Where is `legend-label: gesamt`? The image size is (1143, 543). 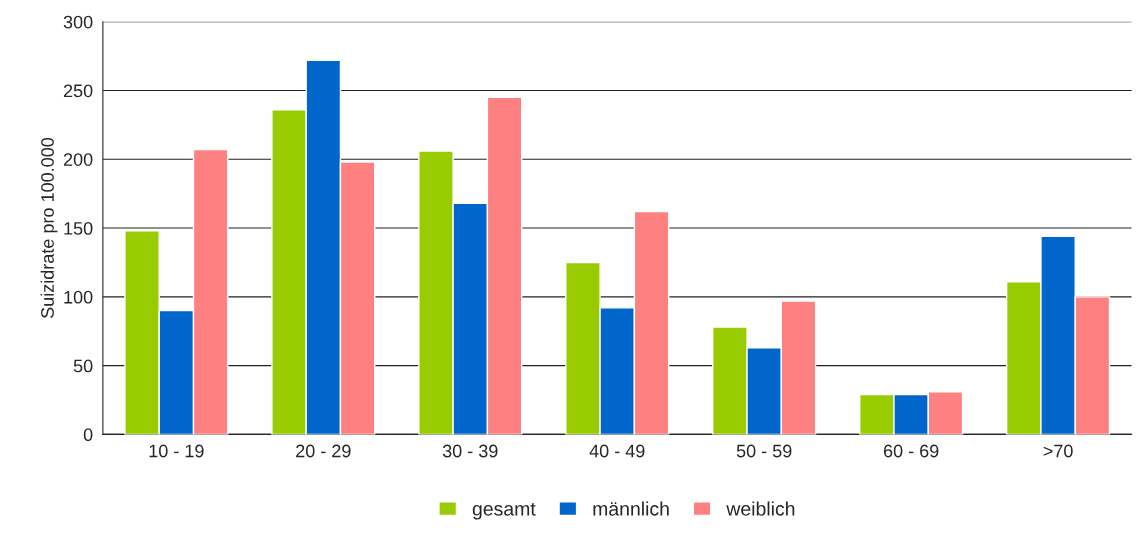
legend-label: gesamt is located at coordinates (504, 511).